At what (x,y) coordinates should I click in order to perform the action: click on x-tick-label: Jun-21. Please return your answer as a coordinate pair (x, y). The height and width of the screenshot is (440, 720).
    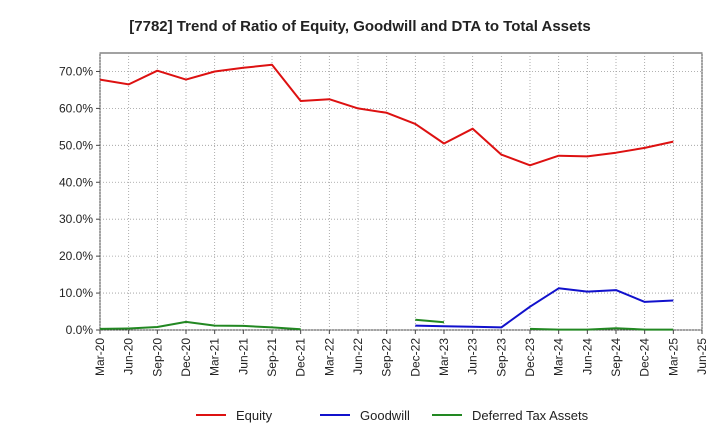
    Looking at the image, I should click on (243, 356).